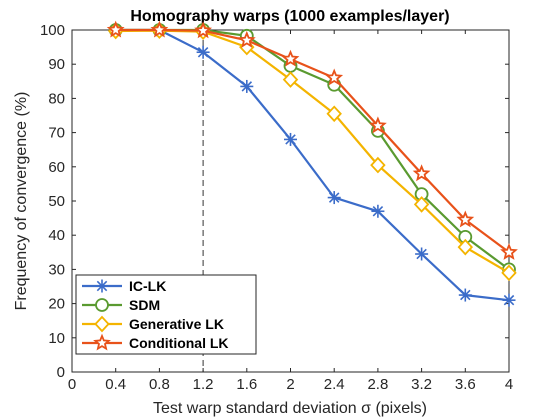 The height and width of the screenshot is (420, 560). What do you see at coordinates (176, 324) in the screenshot?
I see `legend-label: Generative LK` at bounding box center [176, 324].